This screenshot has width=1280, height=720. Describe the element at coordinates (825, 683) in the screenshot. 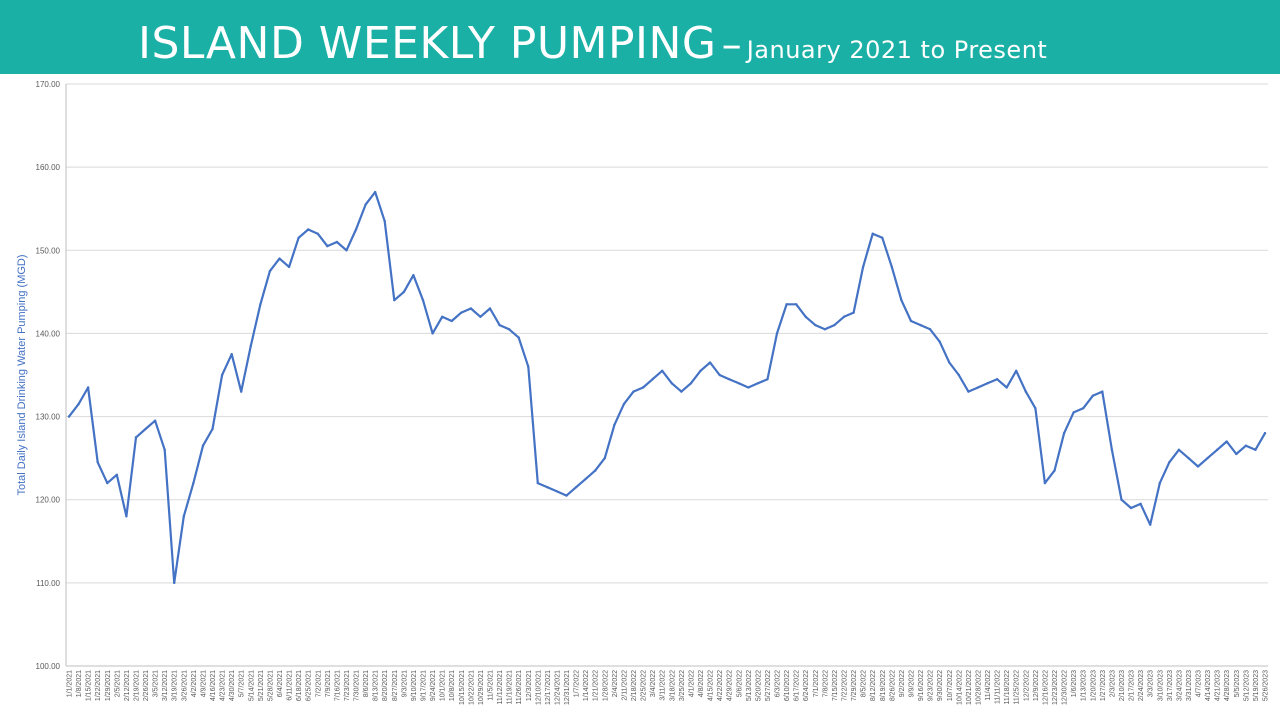

I see `x-tick-label: 7/8/2022` at that location.